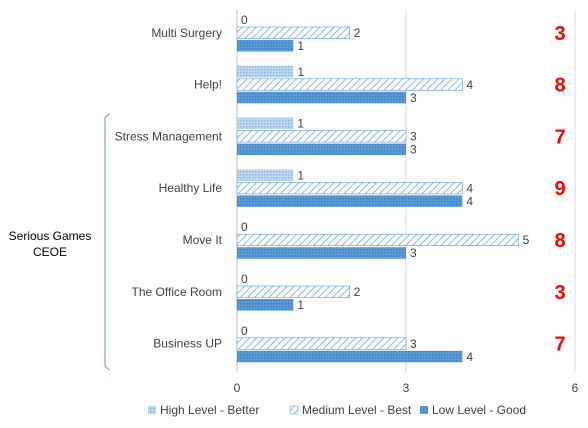 This screenshot has width=588, height=428. What do you see at coordinates (300, 124) in the screenshot?
I see `data-label-stress-management-series-0: 1` at bounding box center [300, 124].